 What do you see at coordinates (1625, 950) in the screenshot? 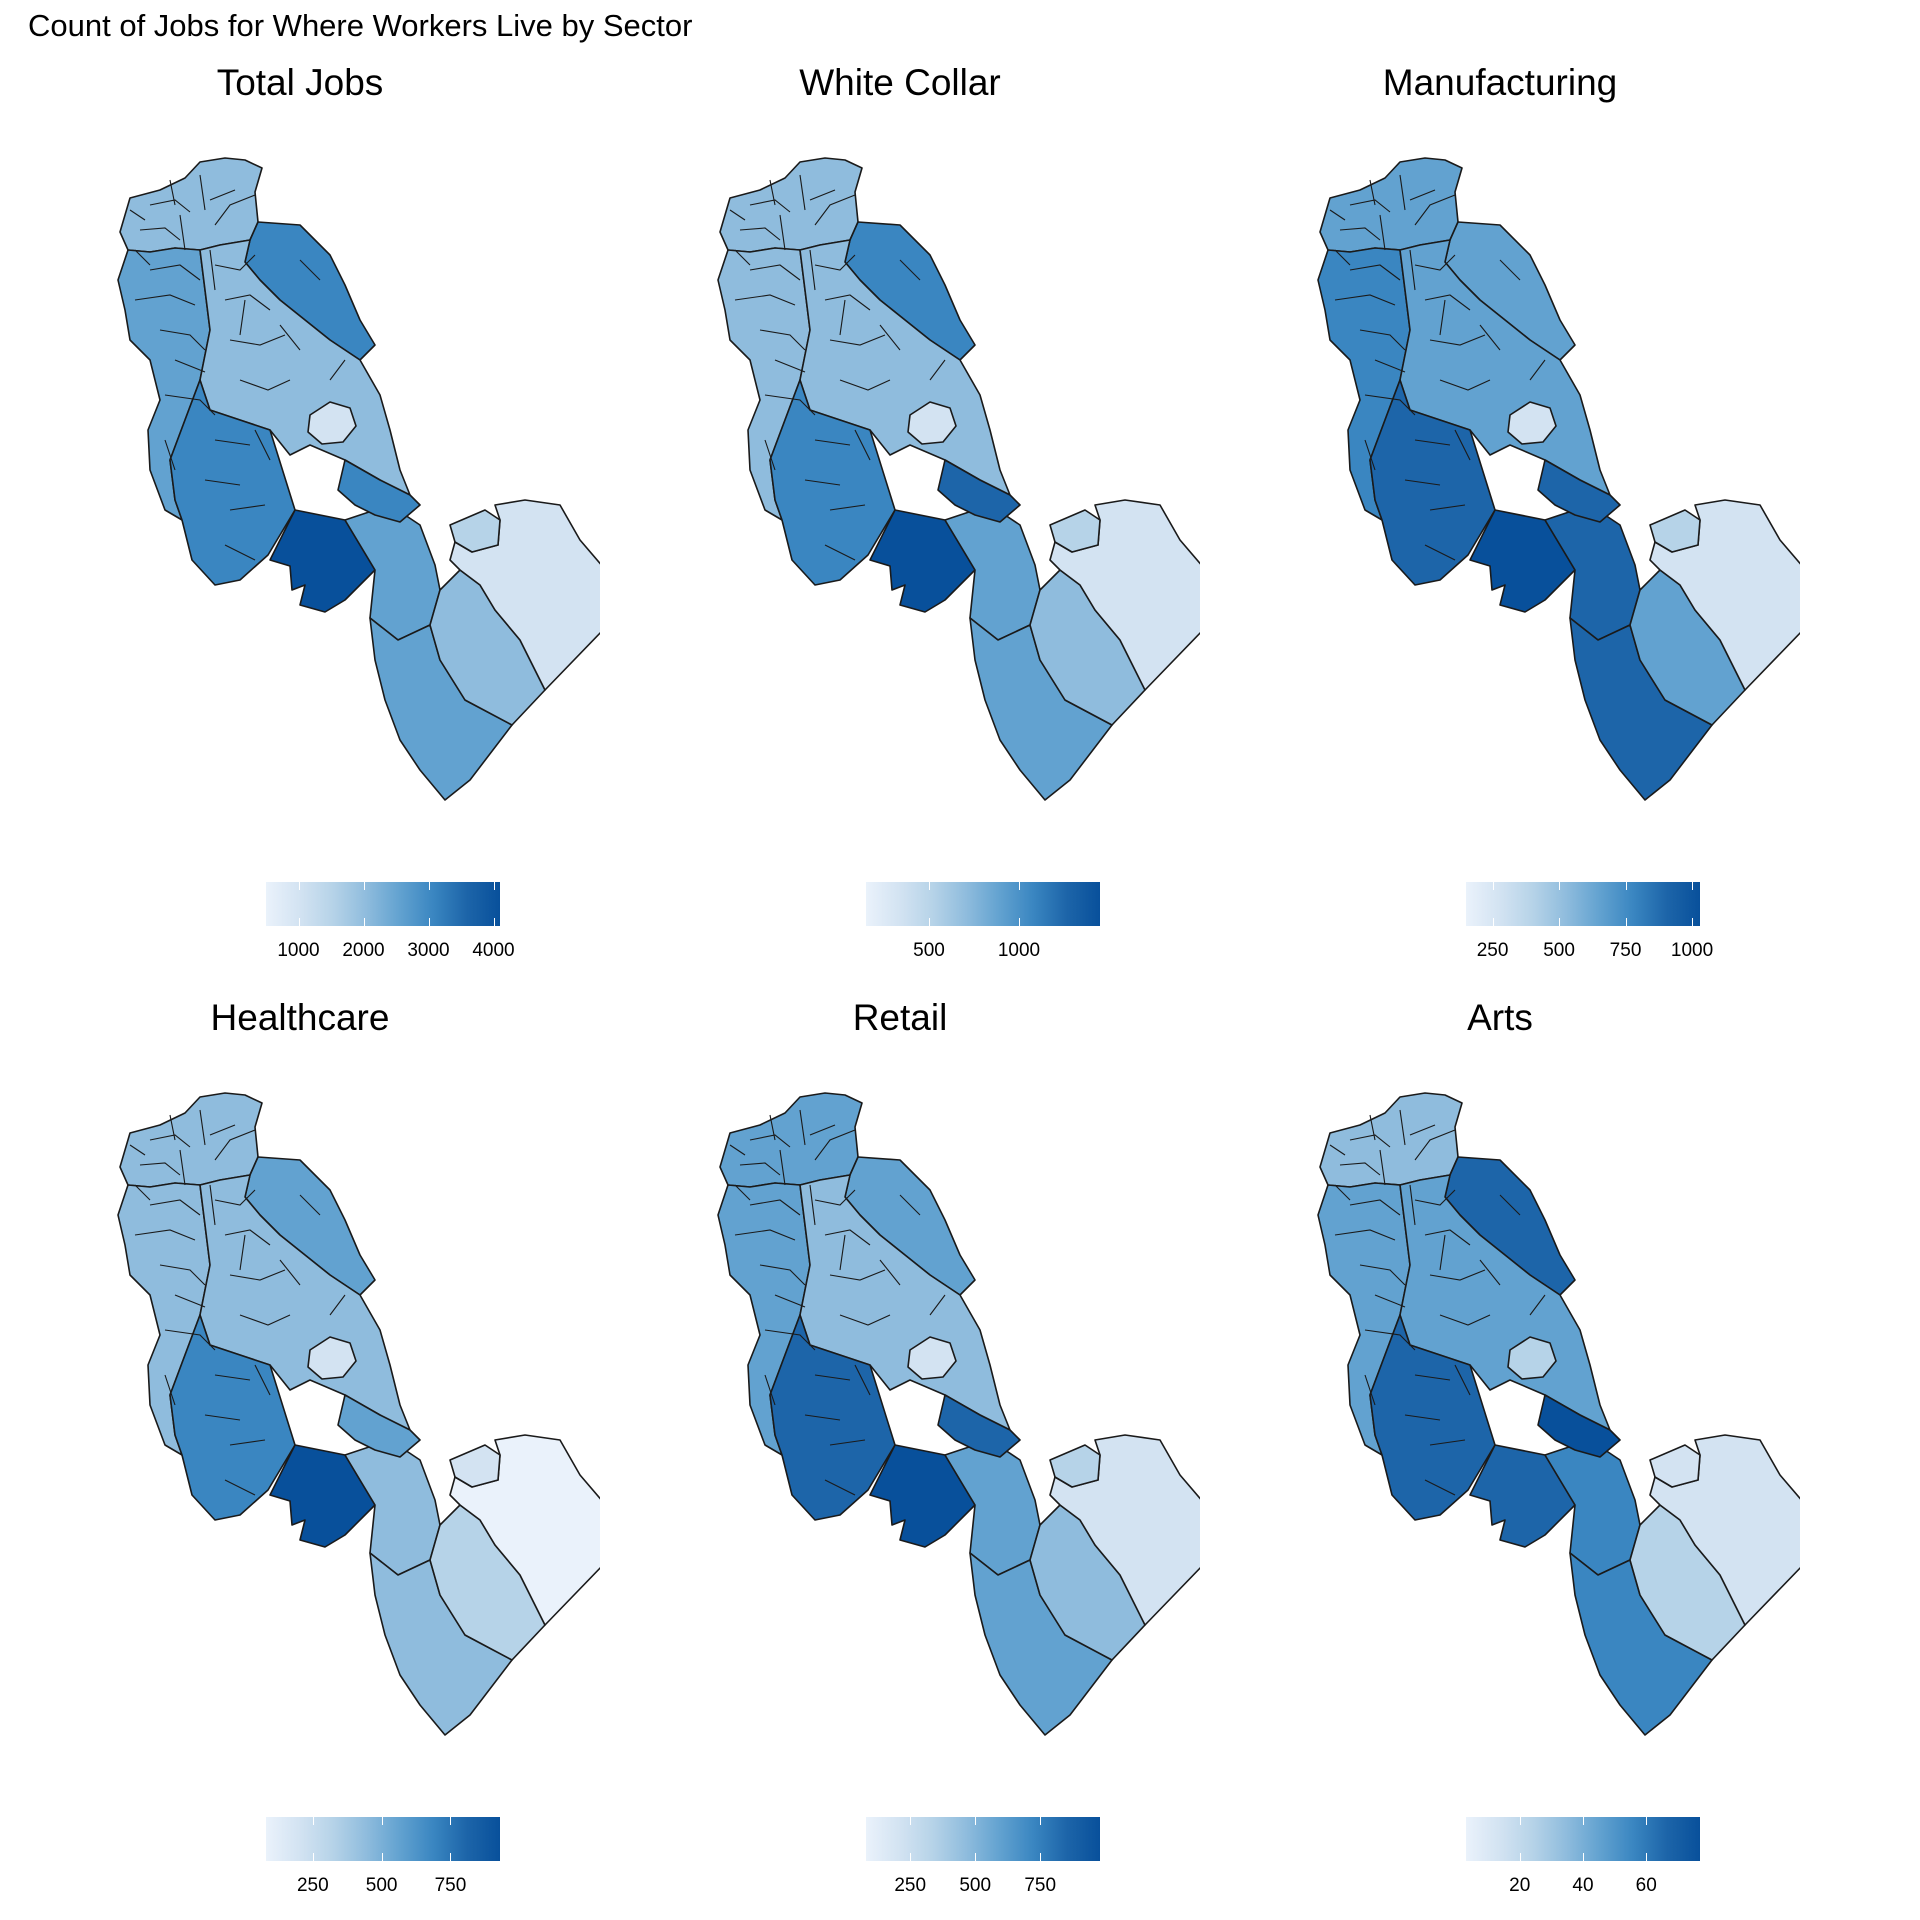
I see `legend-tick-label: 750` at bounding box center [1625, 950].